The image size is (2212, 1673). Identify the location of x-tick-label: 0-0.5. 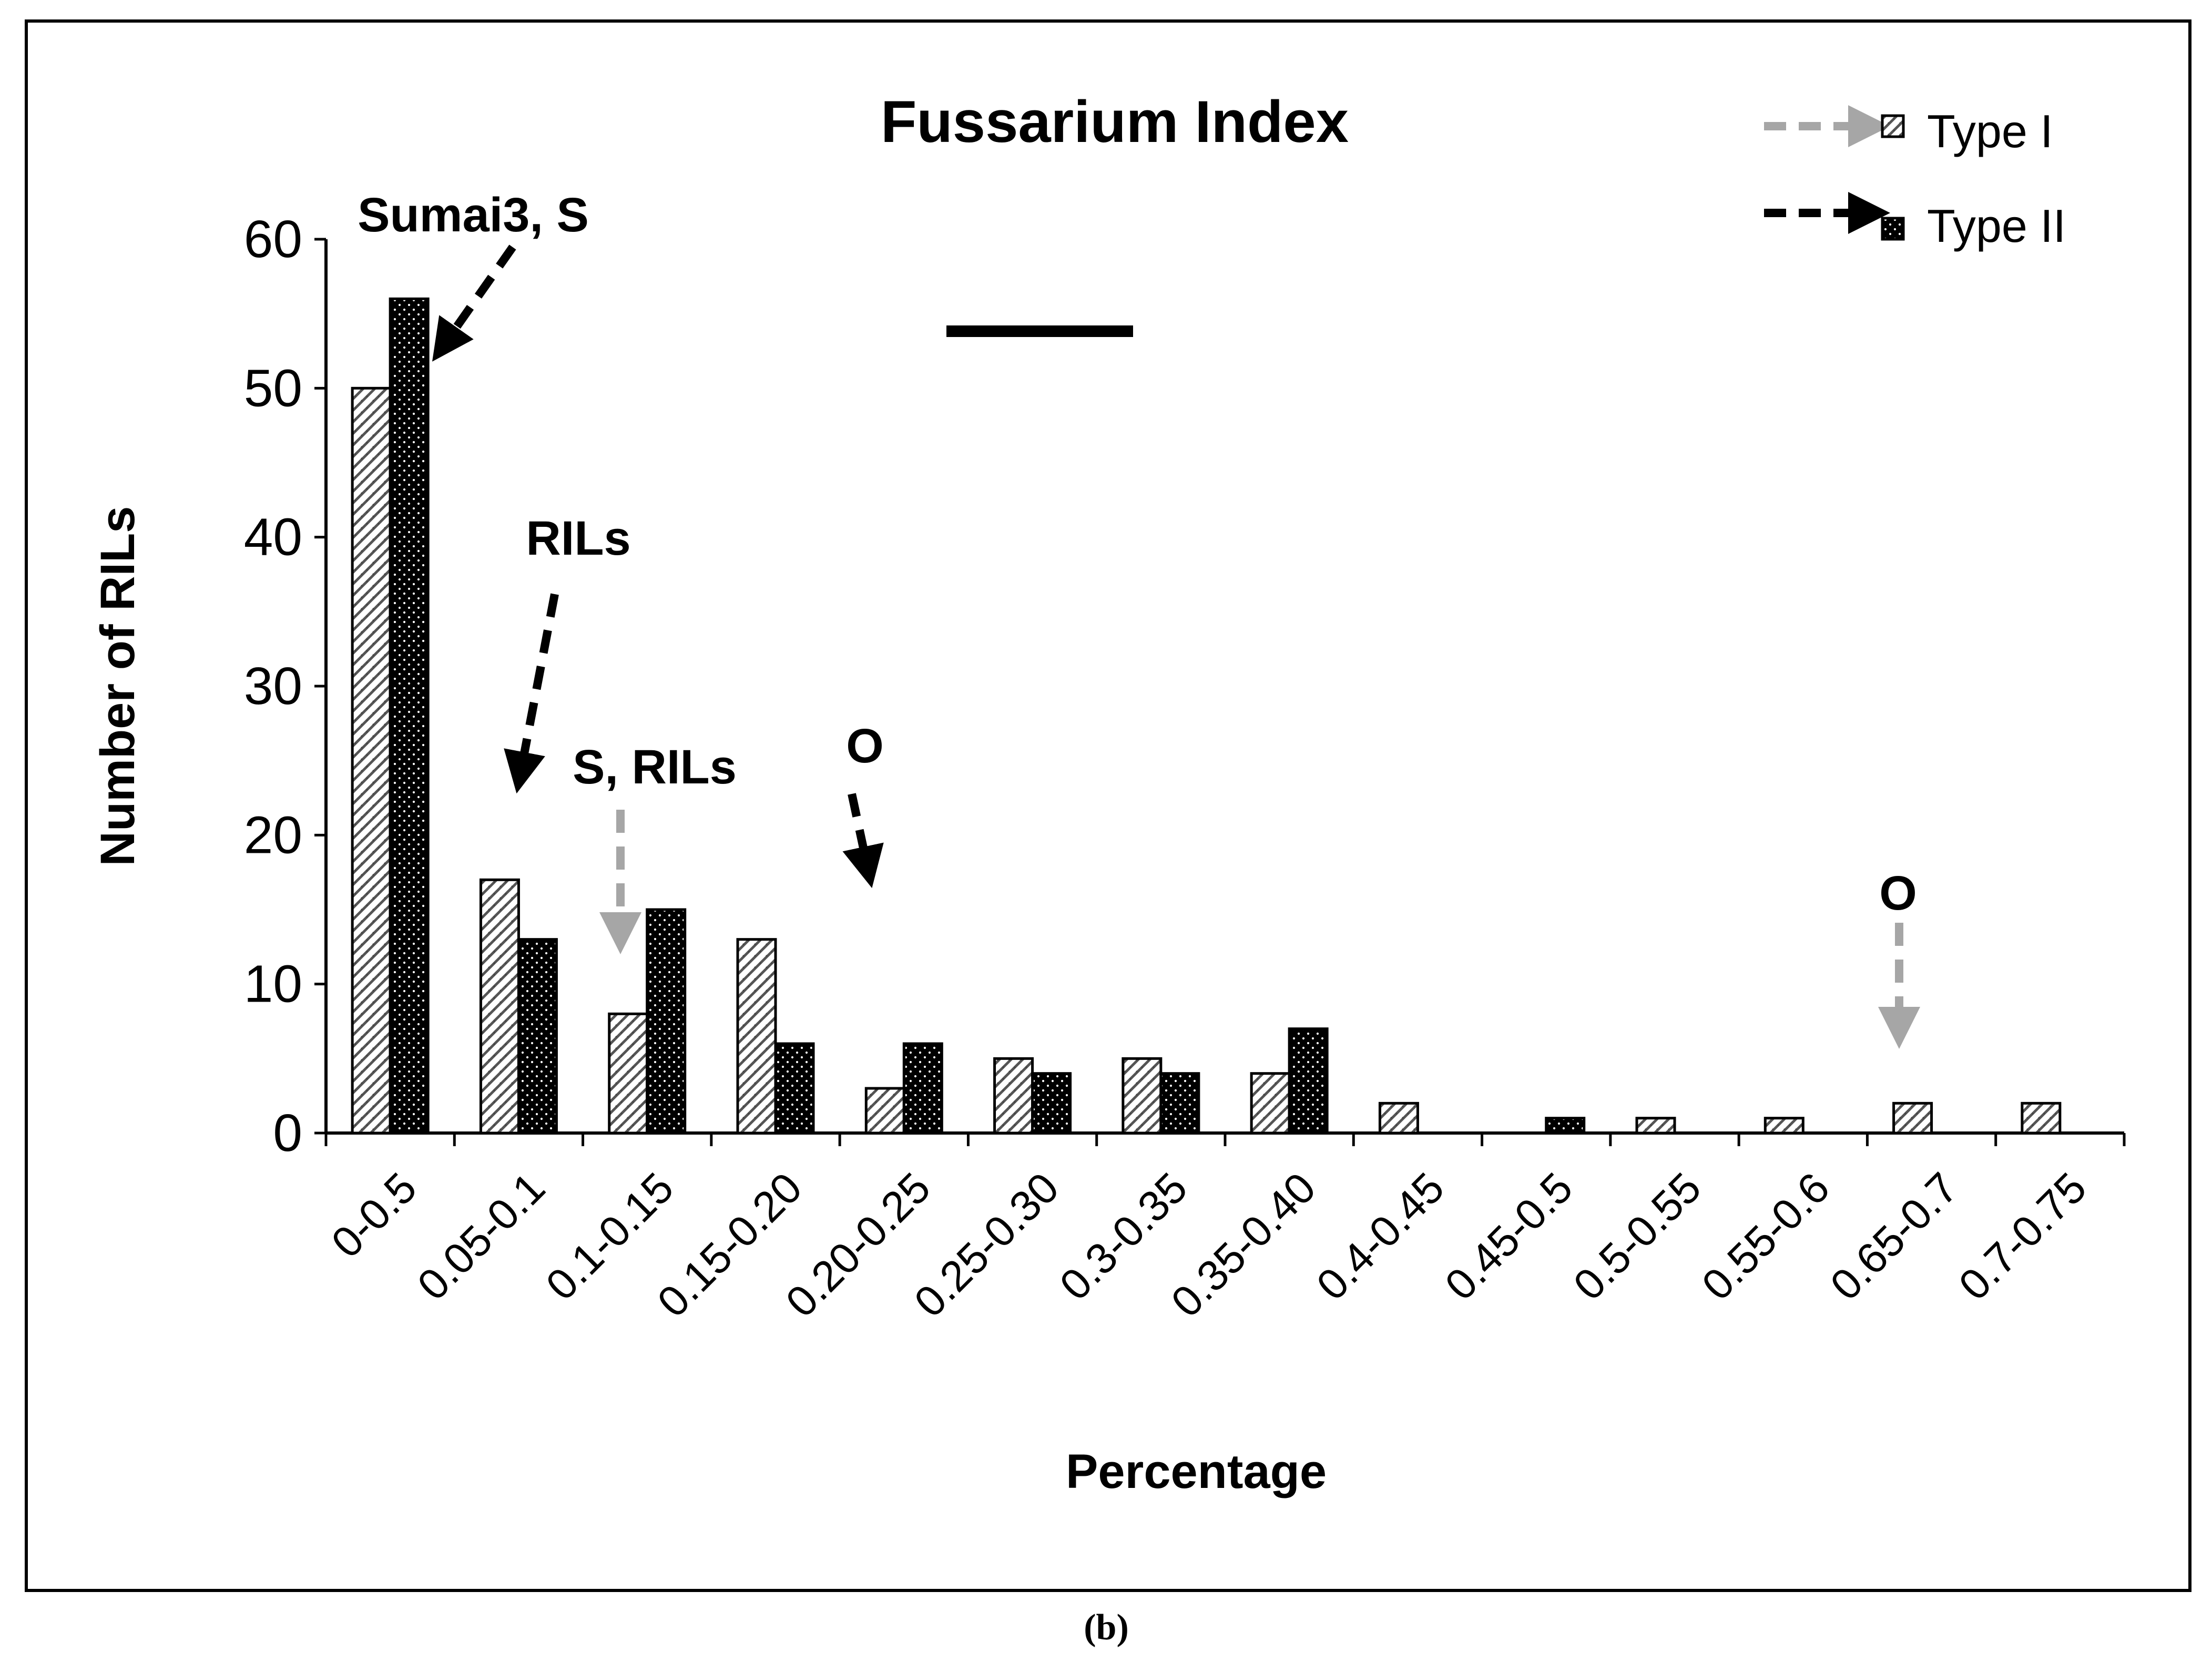
(374, 1215).